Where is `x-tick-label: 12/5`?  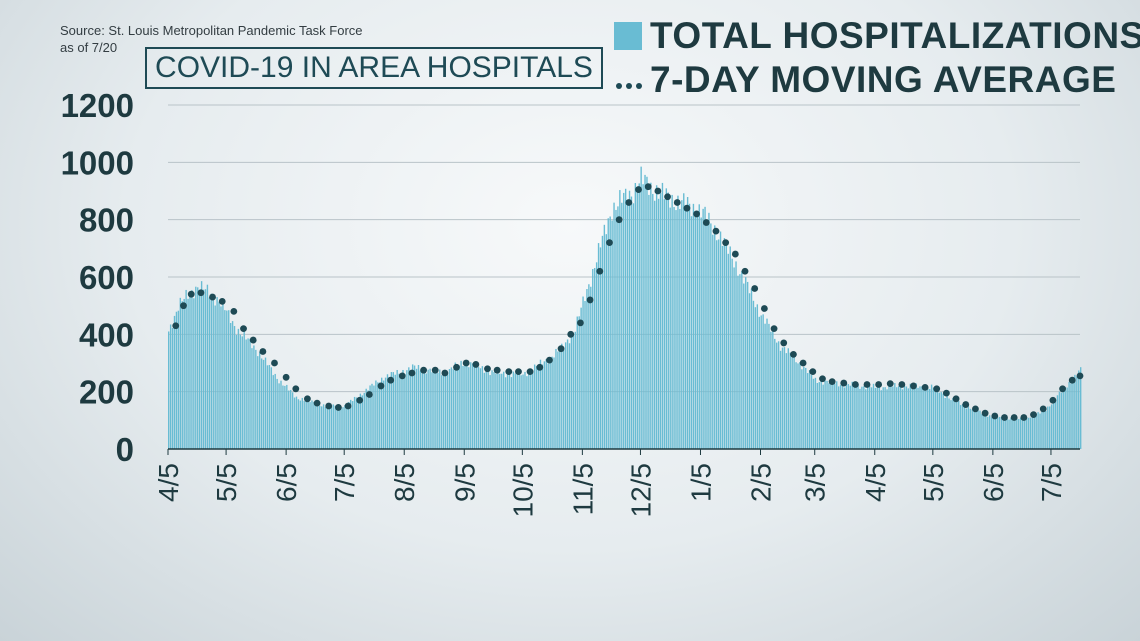 x-tick-label: 12/5 is located at coordinates (640, 490).